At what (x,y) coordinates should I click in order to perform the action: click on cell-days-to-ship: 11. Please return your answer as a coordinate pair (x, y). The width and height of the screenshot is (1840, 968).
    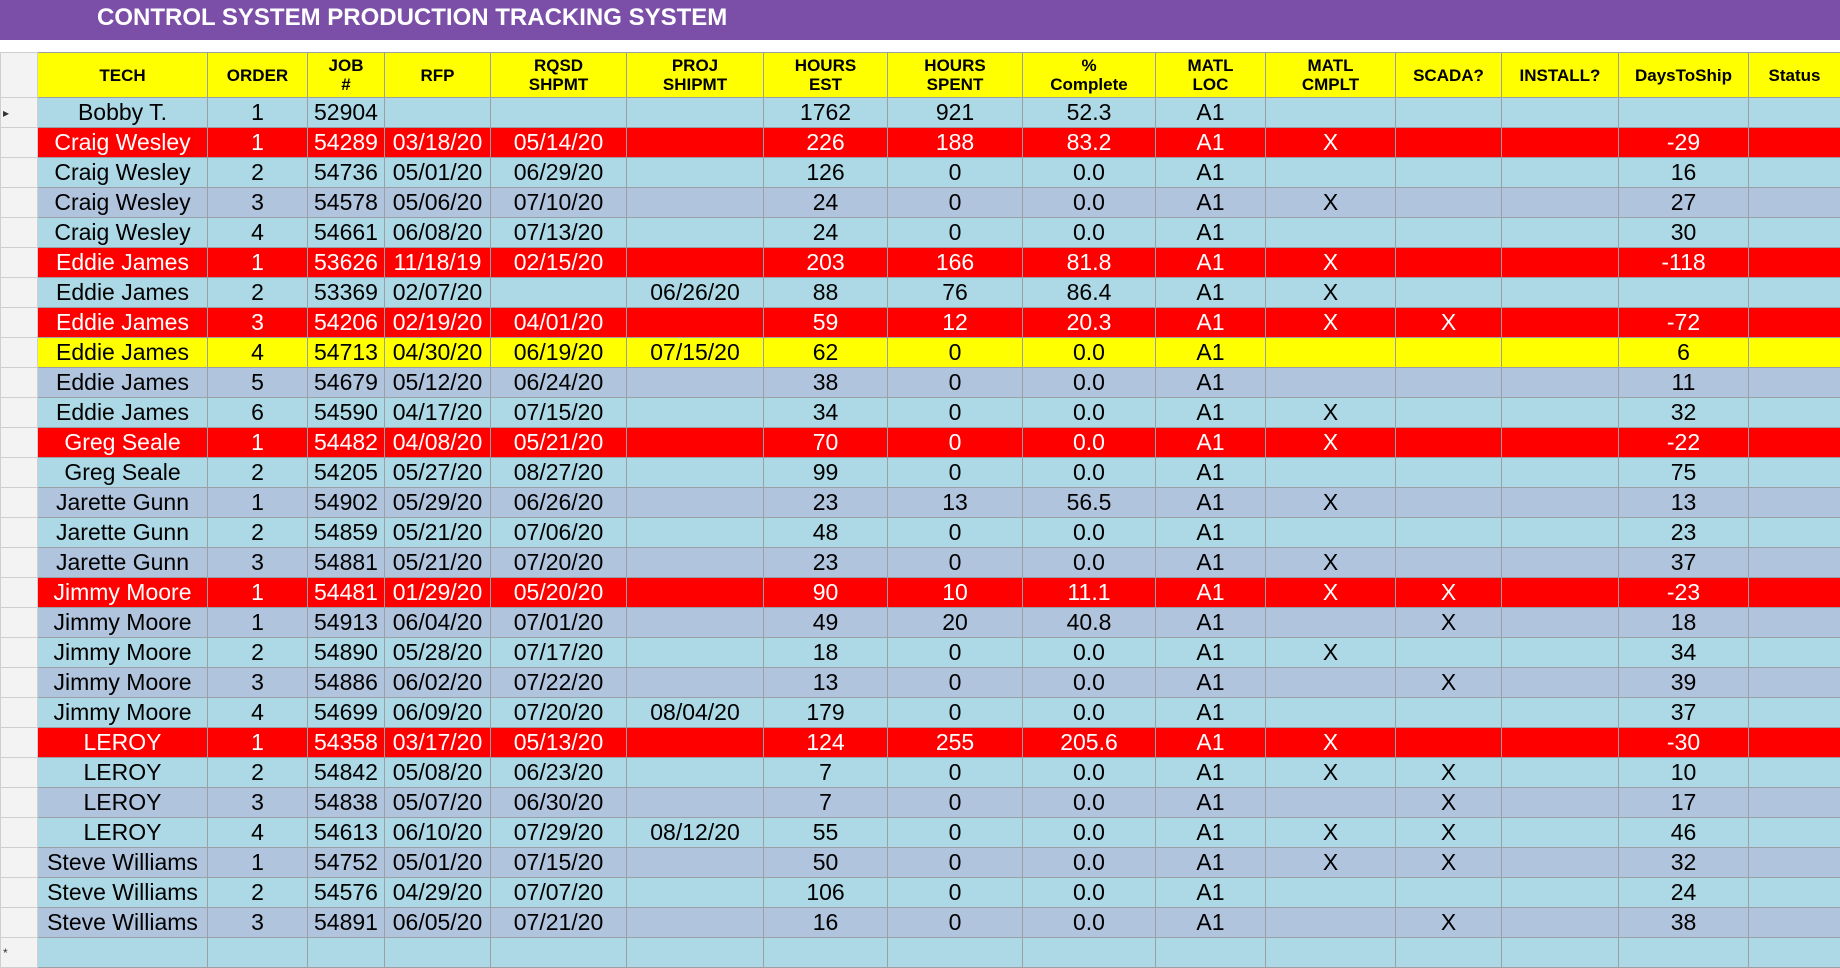
    Looking at the image, I should click on (1684, 383).